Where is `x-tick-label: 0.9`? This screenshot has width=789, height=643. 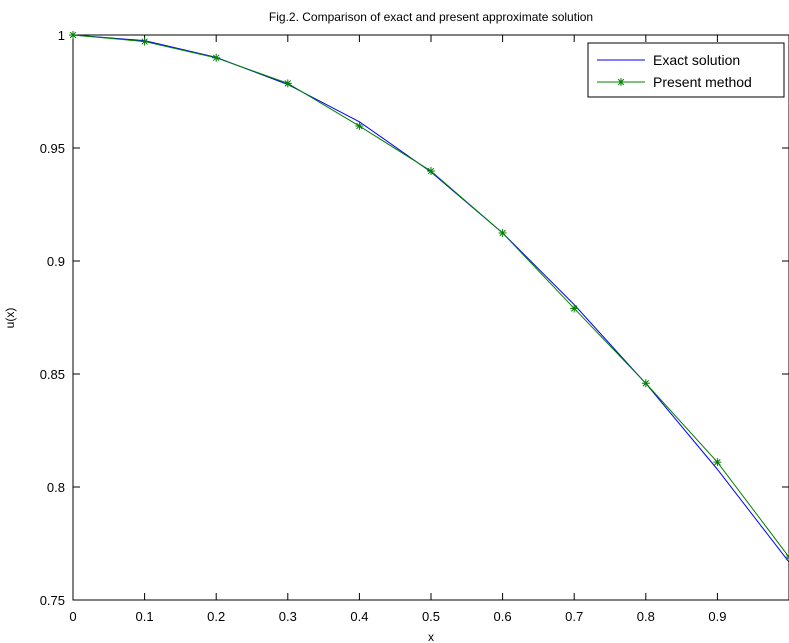
x-tick-label: 0.9 is located at coordinates (717, 616).